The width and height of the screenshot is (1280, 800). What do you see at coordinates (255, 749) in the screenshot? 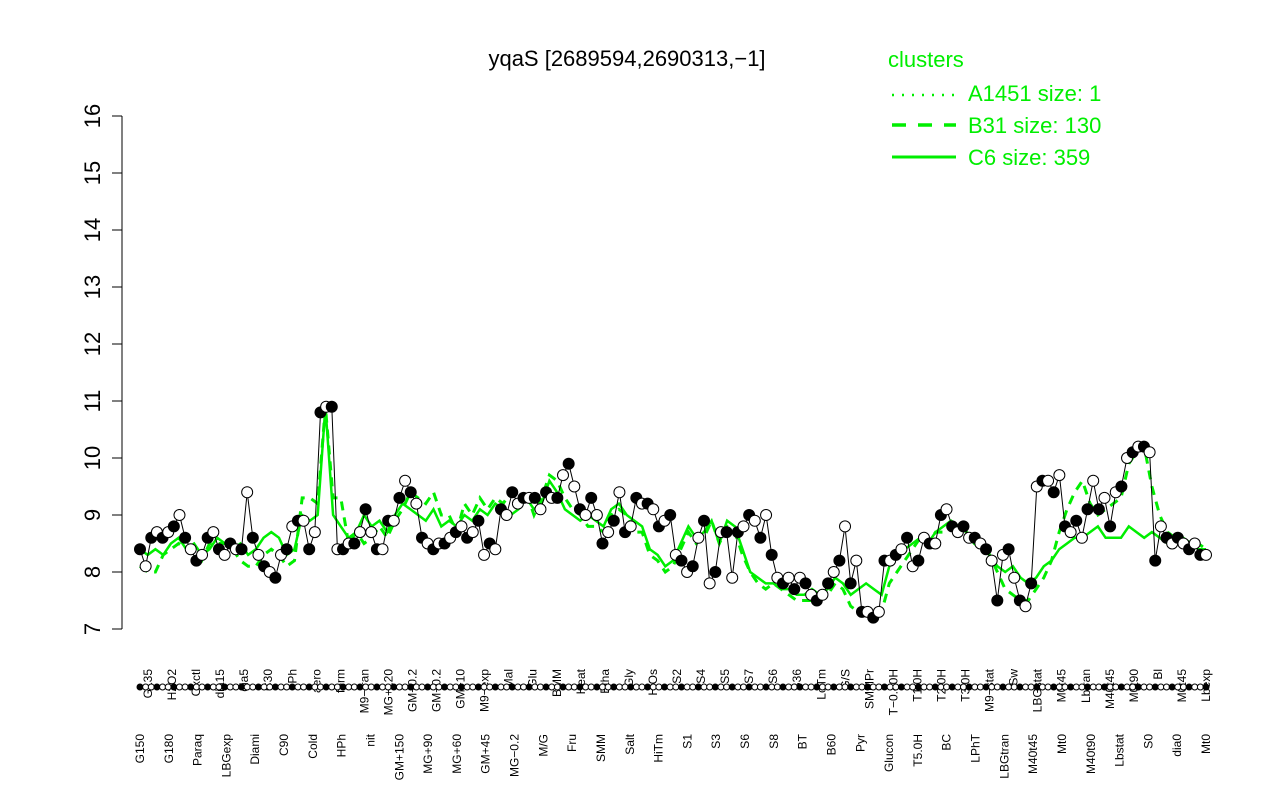
I see `x-tick-label: Diami` at bounding box center [255, 749].